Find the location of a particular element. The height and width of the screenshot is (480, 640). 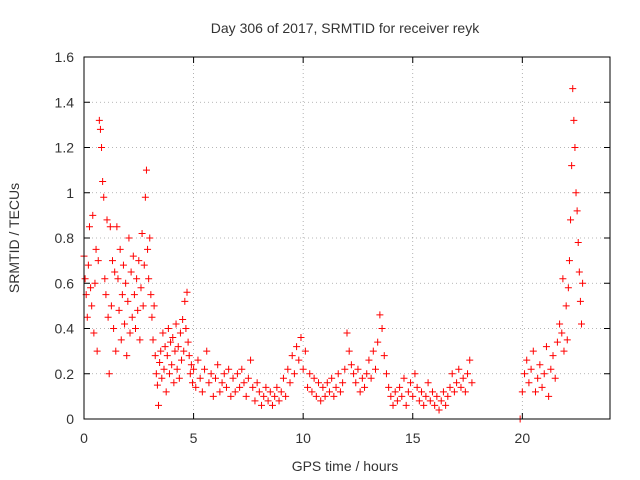

x-tick-label: 20 is located at coordinates (523, 438).